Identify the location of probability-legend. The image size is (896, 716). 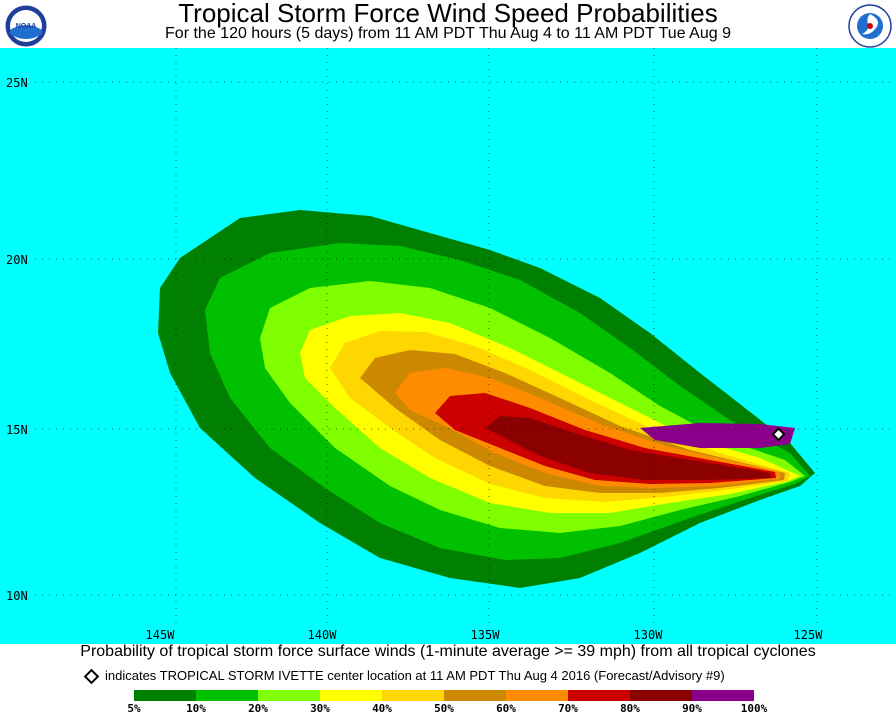
(444, 695).